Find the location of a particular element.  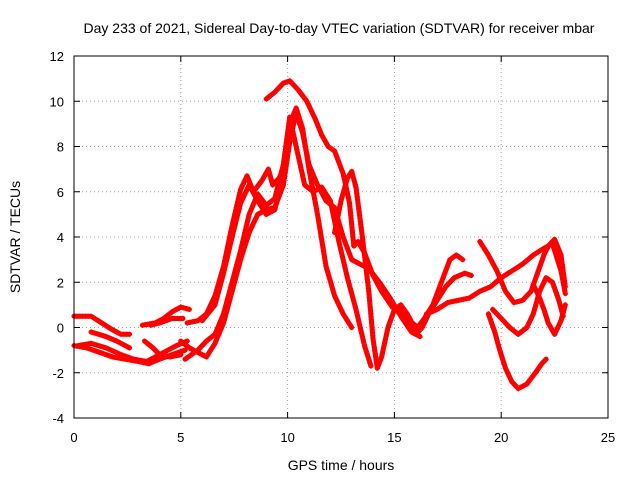

y-tick-label-2: 2 is located at coordinates (60, 282).